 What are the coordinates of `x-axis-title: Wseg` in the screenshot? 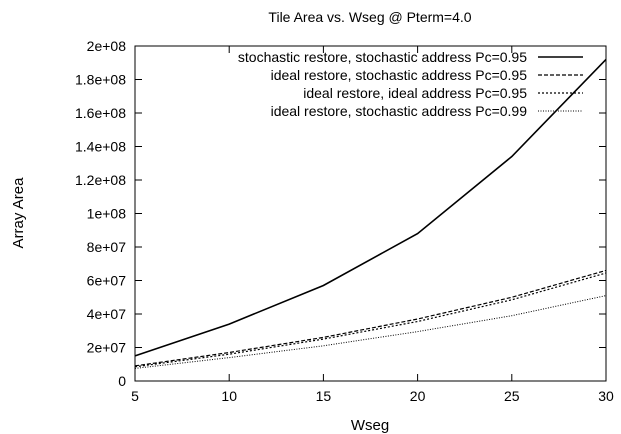 It's located at (370, 425).